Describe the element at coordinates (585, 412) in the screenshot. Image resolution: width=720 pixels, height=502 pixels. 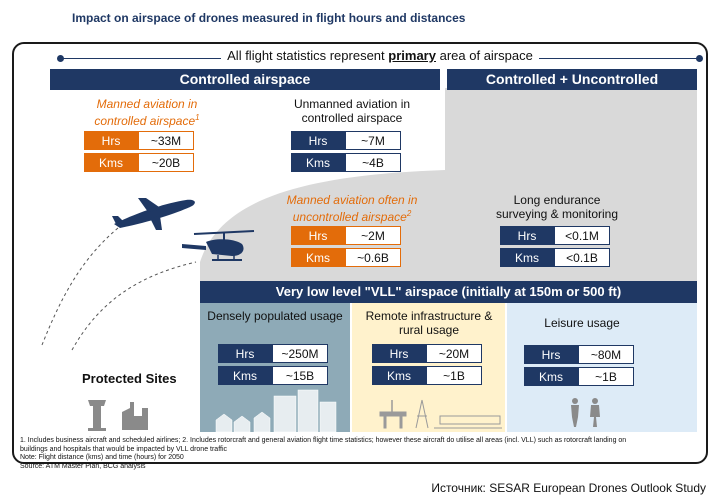
I see `people-icon` at that location.